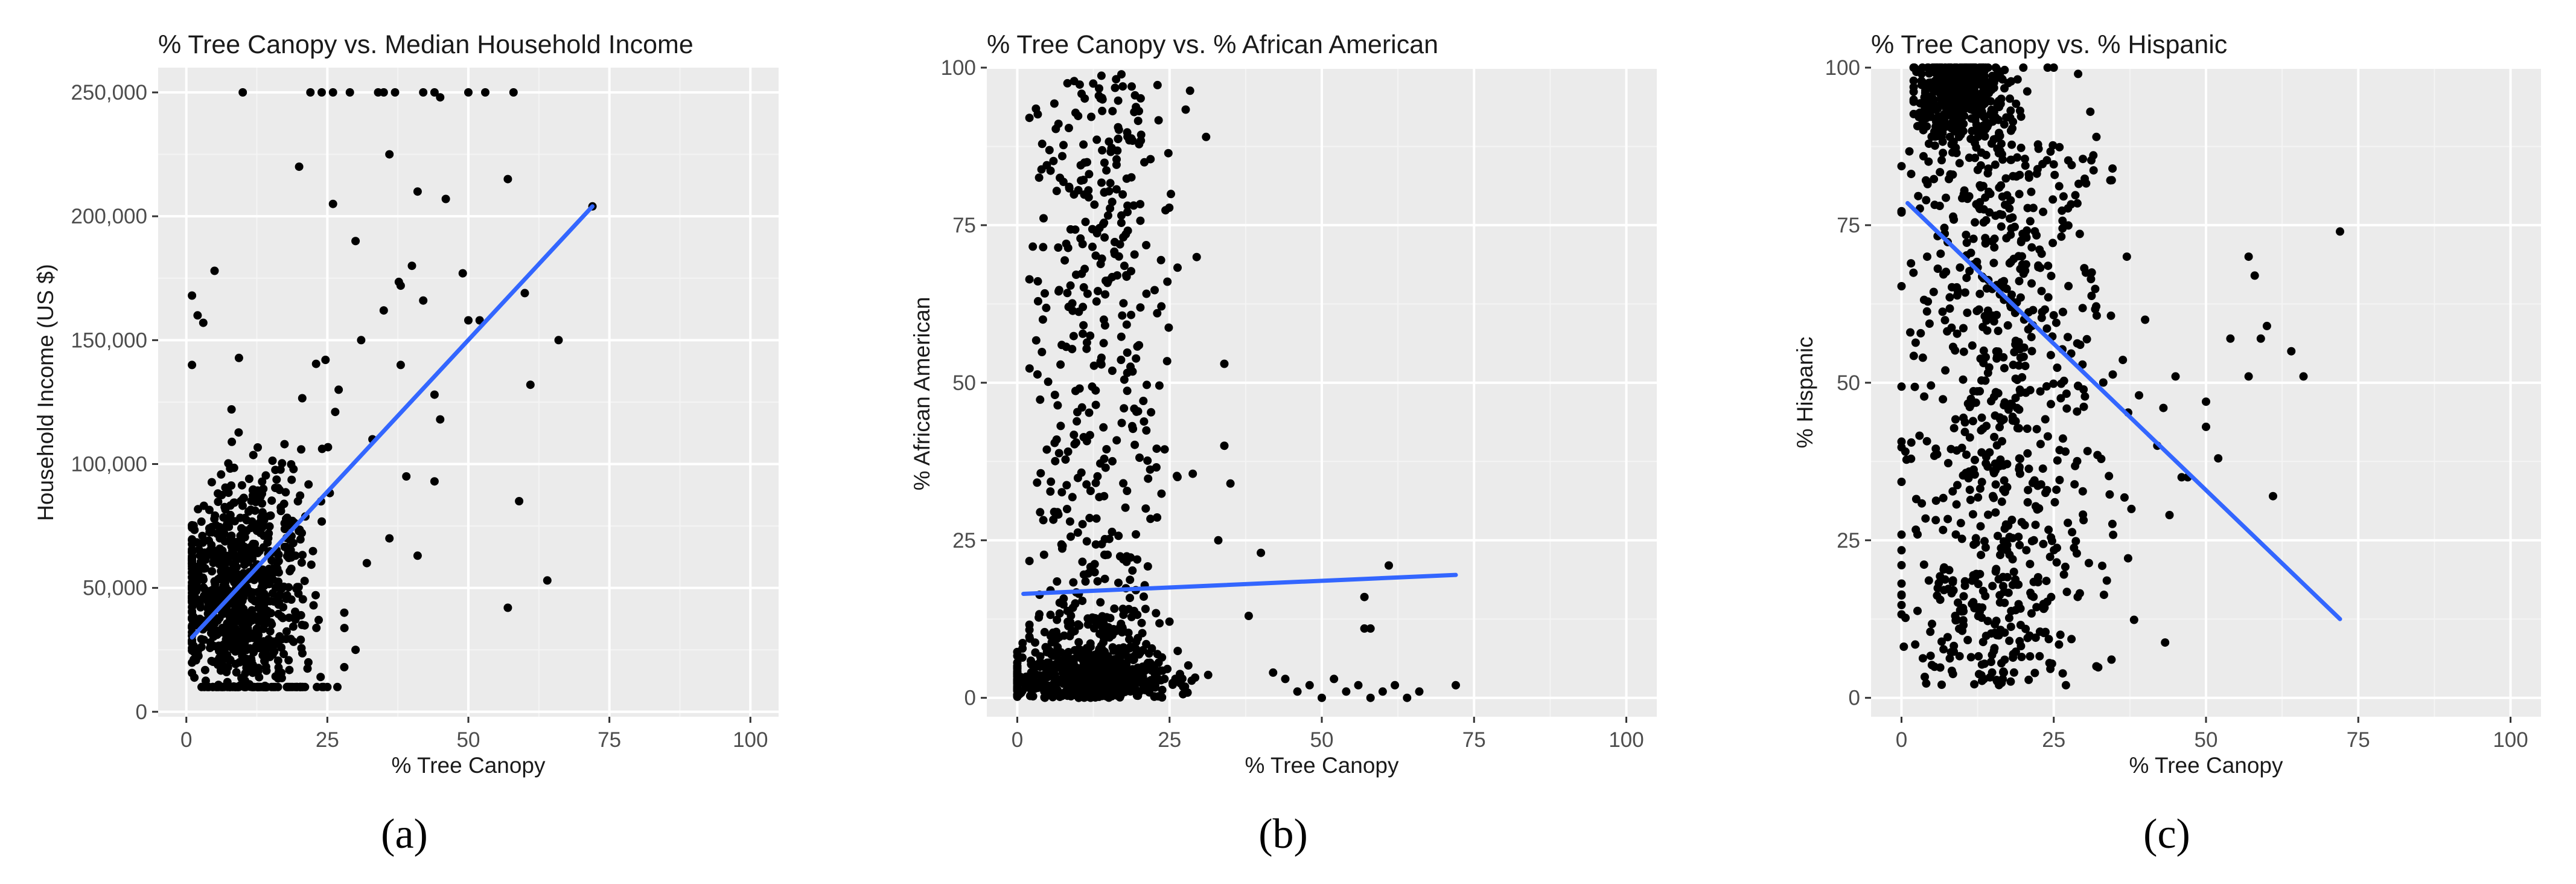 Image resolution: width=2576 pixels, height=884 pixels. What do you see at coordinates (1328, 734) in the screenshot?
I see `x-axis-ticks: 0 25 50 75 100` at bounding box center [1328, 734].